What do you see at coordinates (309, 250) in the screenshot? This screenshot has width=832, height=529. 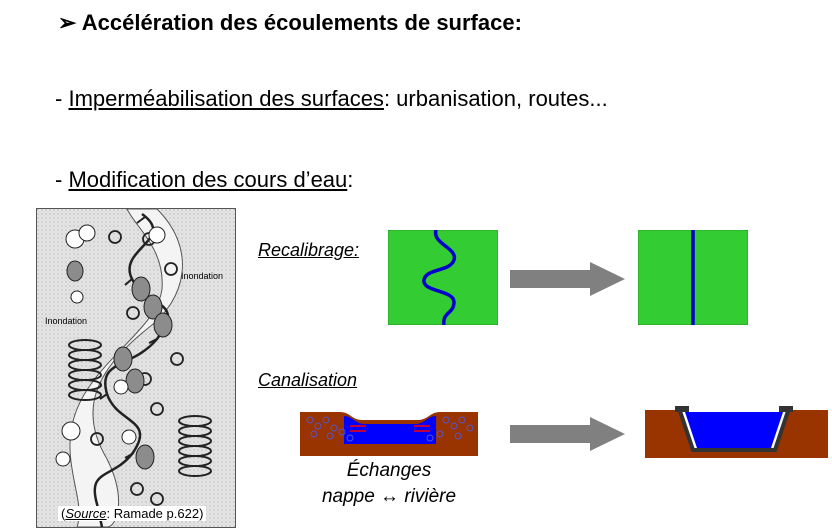 I see `recalibrage-label: Recalibrage:` at bounding box center [309, 250].